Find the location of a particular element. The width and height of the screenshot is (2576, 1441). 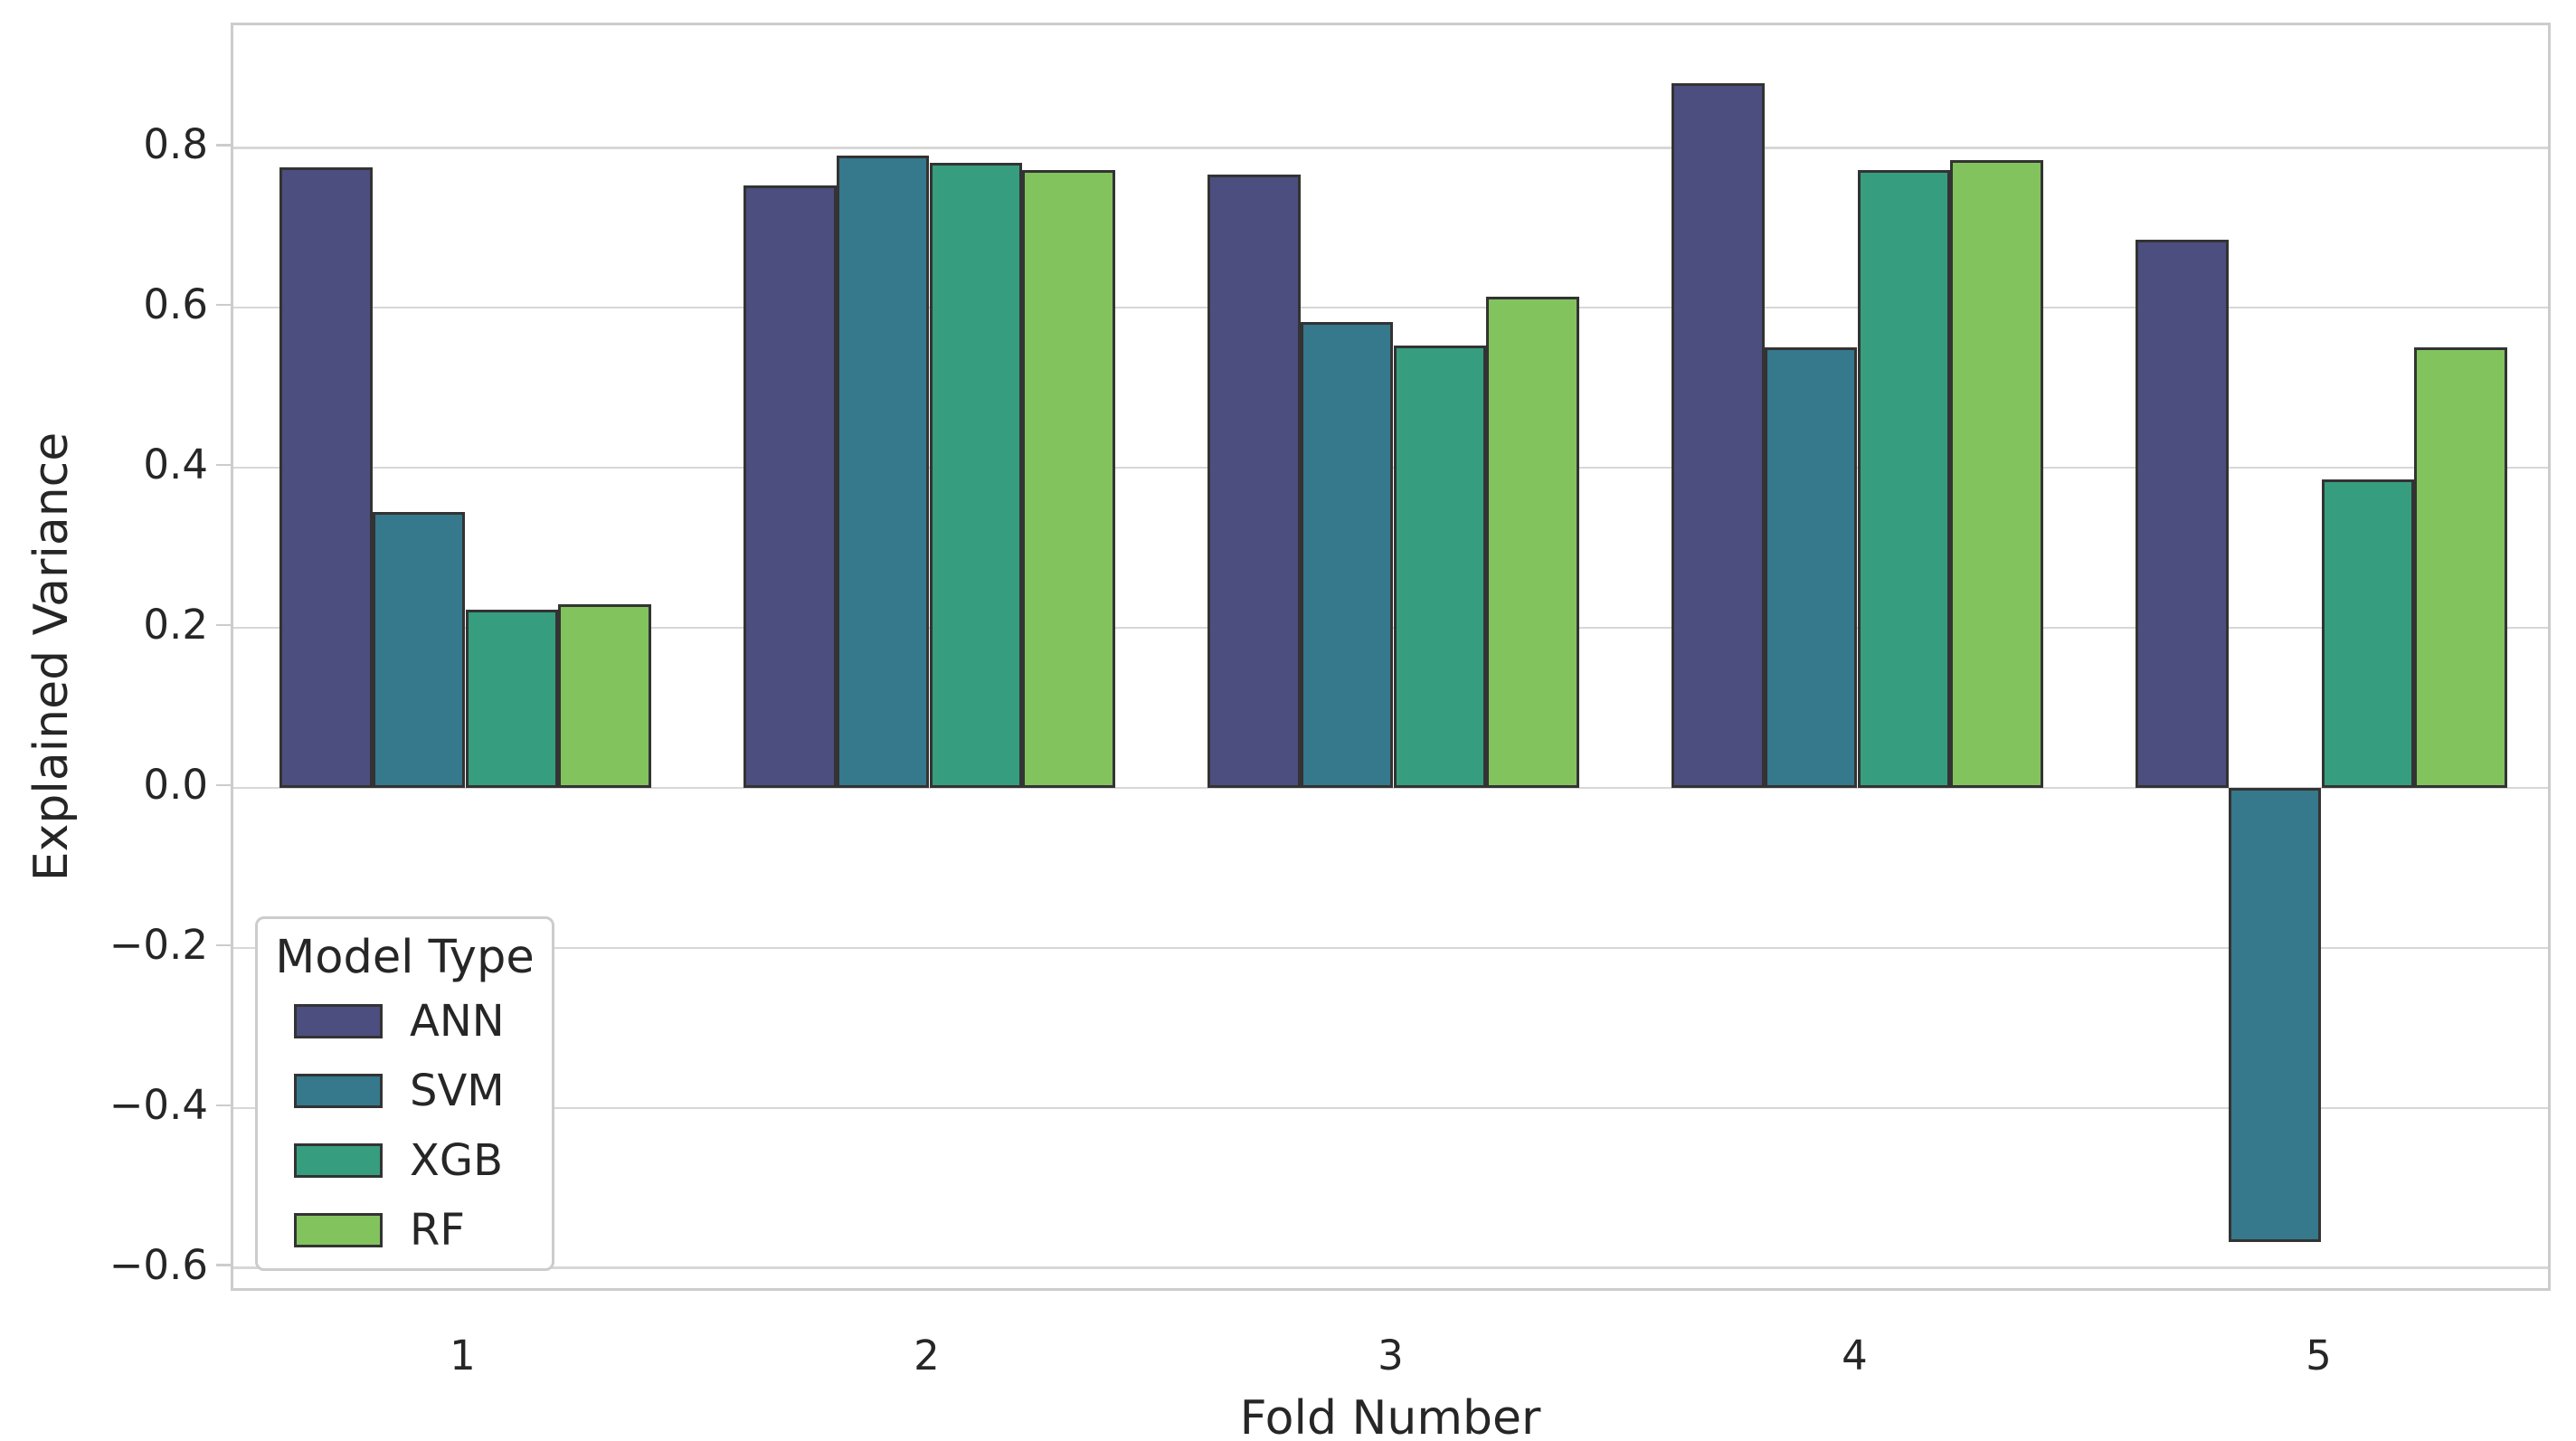

legend-swatch-xgb is located at coordinates (339, 1160).